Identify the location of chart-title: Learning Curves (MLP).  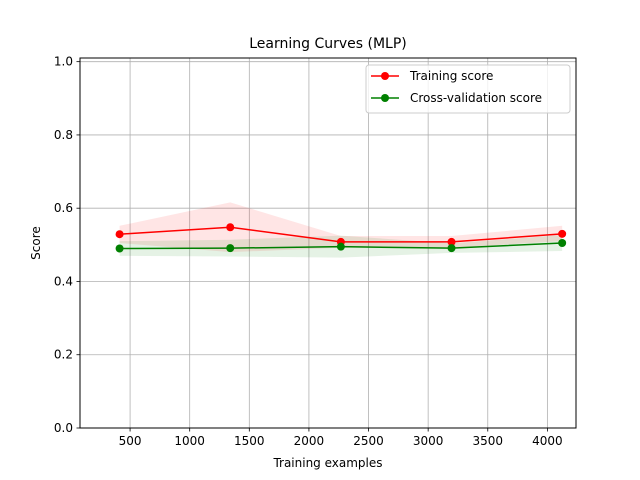
(328, 44).